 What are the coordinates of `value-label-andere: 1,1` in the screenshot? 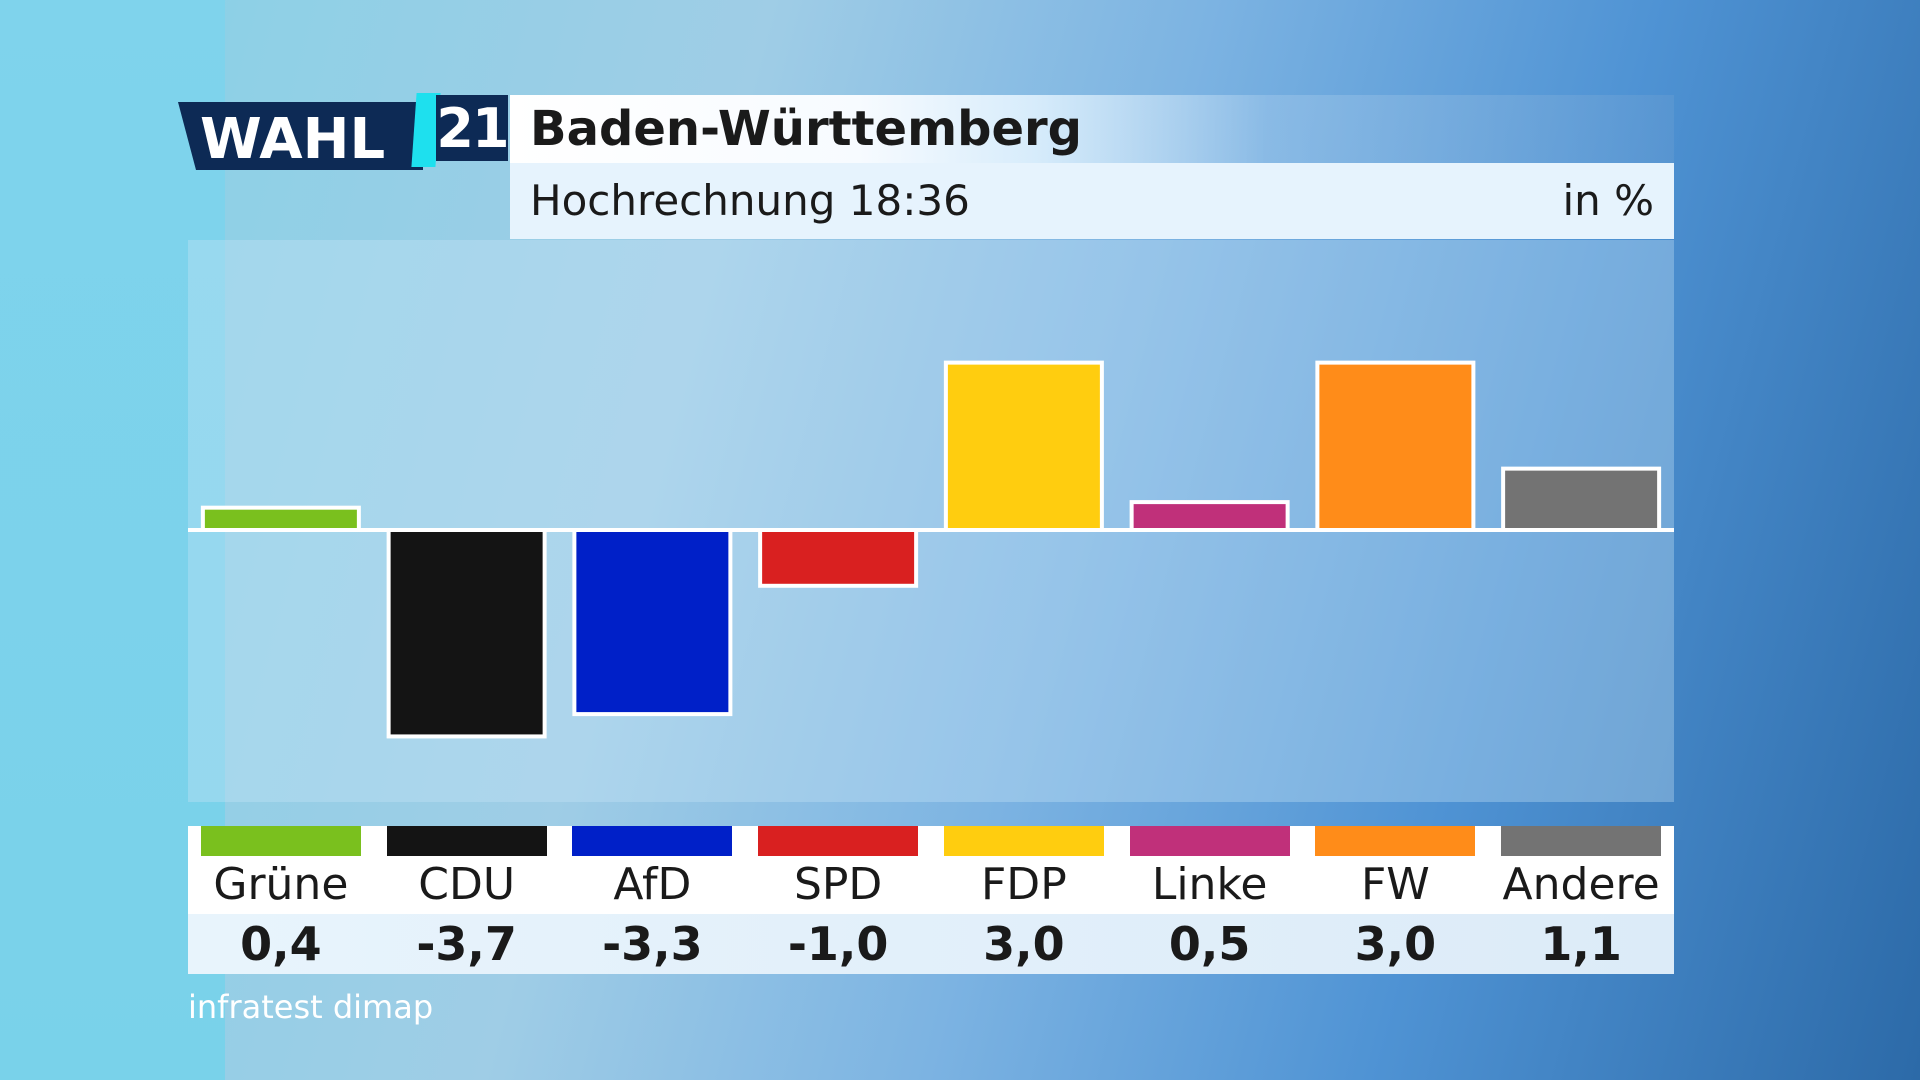 It's located at (1581, 944).